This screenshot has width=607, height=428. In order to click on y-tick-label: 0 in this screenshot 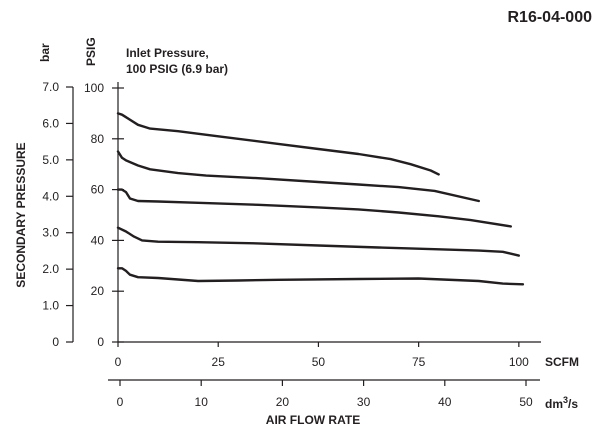, I will do `click(100, 342)`.